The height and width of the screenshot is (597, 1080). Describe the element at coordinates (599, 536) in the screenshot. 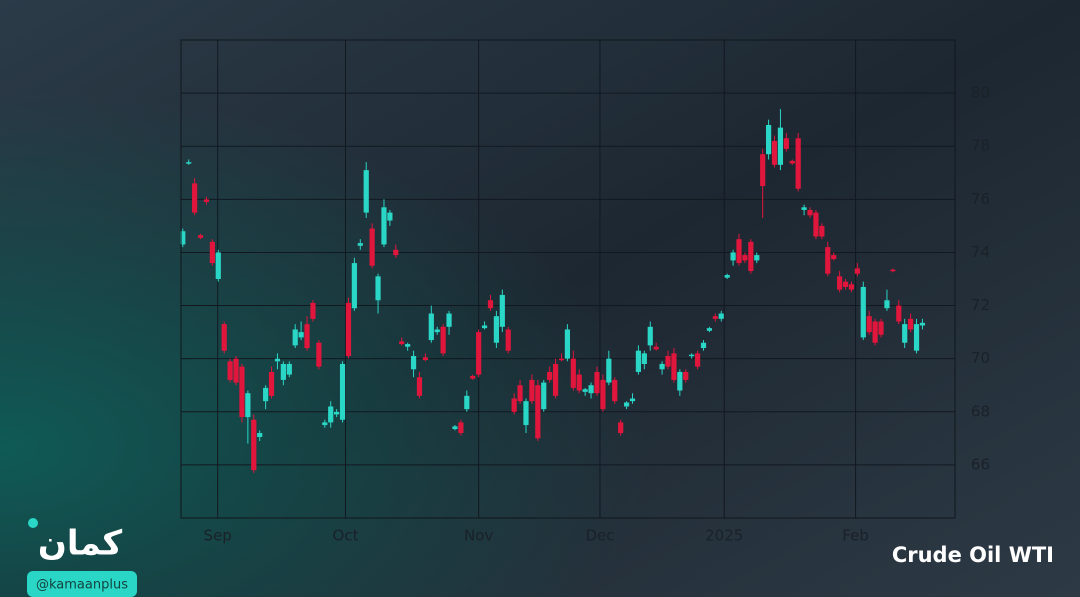

I see `x-tick-label: Dec` at that location.